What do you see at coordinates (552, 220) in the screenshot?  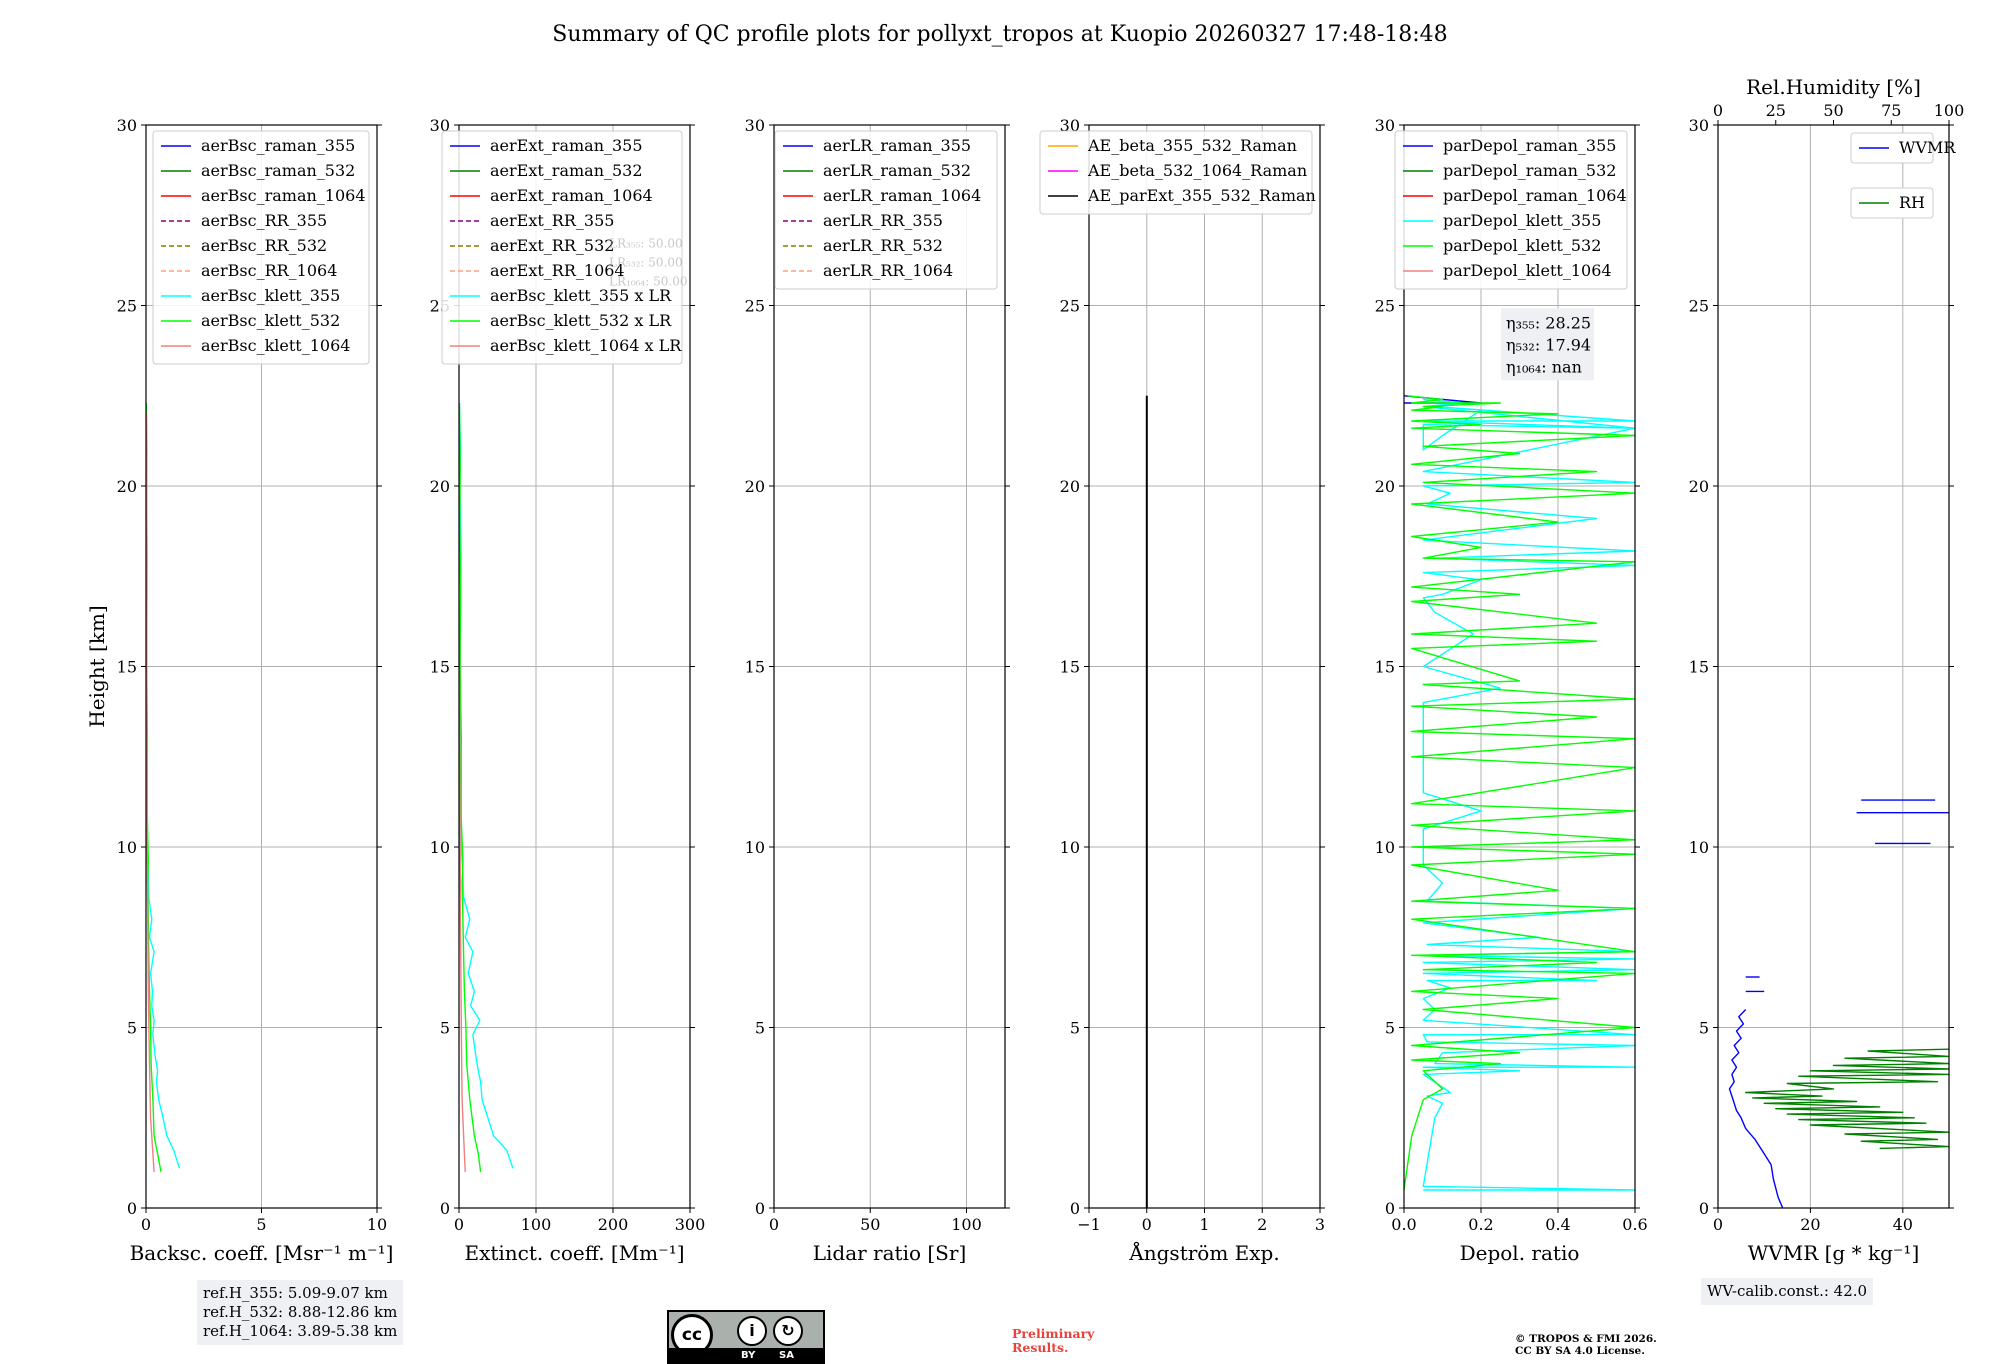 I see `legend-label: aerExt_RR_355` at bounding box center [552, 220].